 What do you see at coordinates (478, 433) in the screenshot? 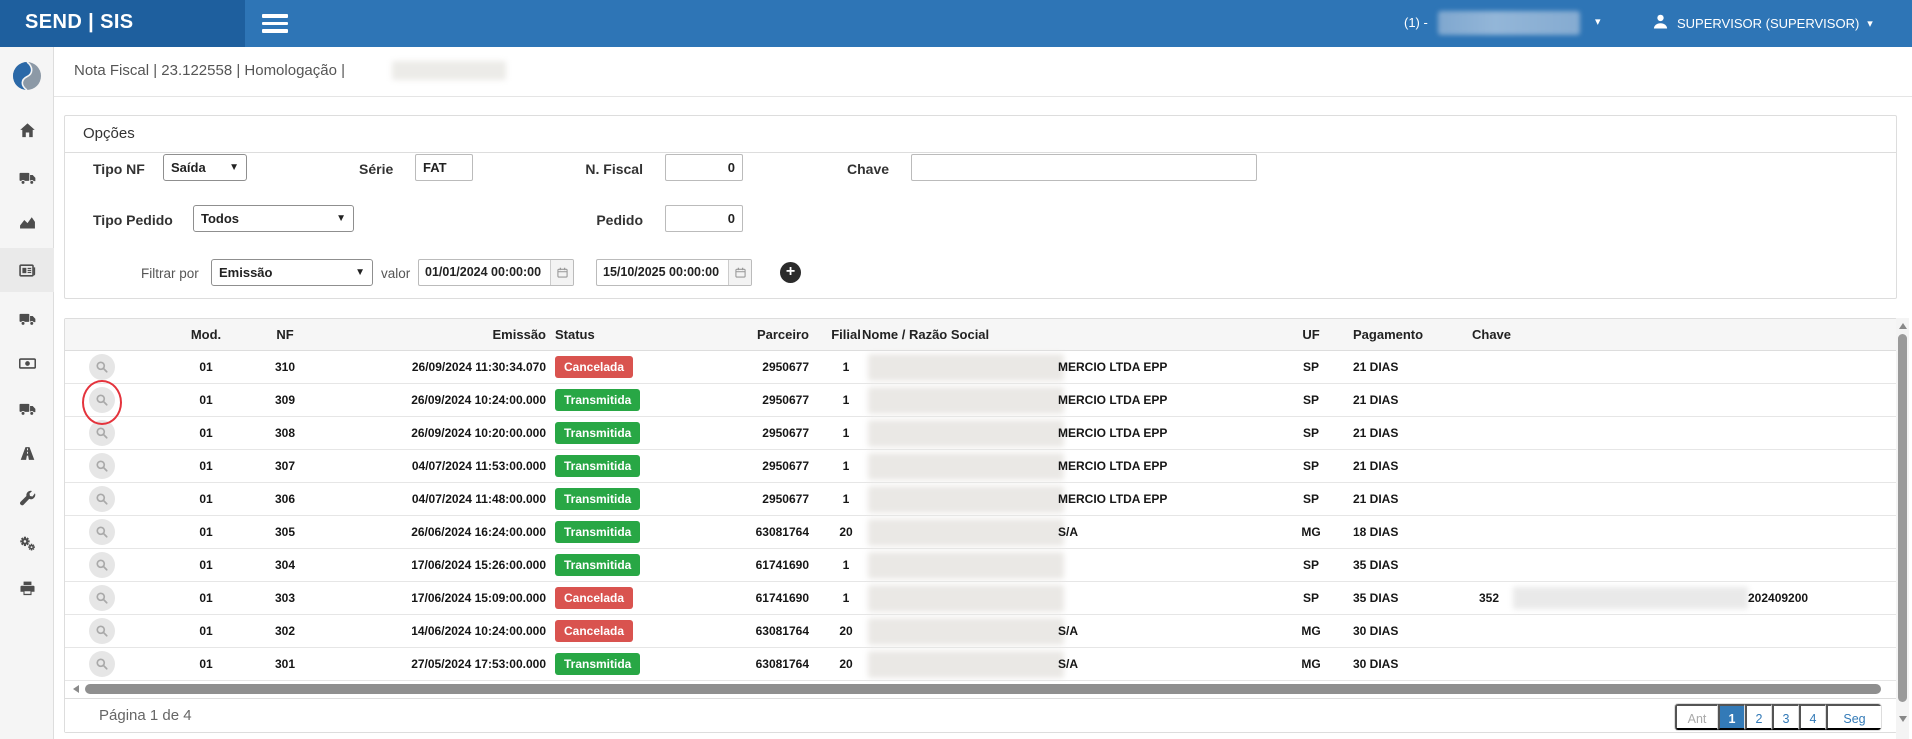
I see `cell-emissao: 26/09/2024 10:20:00.000` at bounding box center [478, 433].